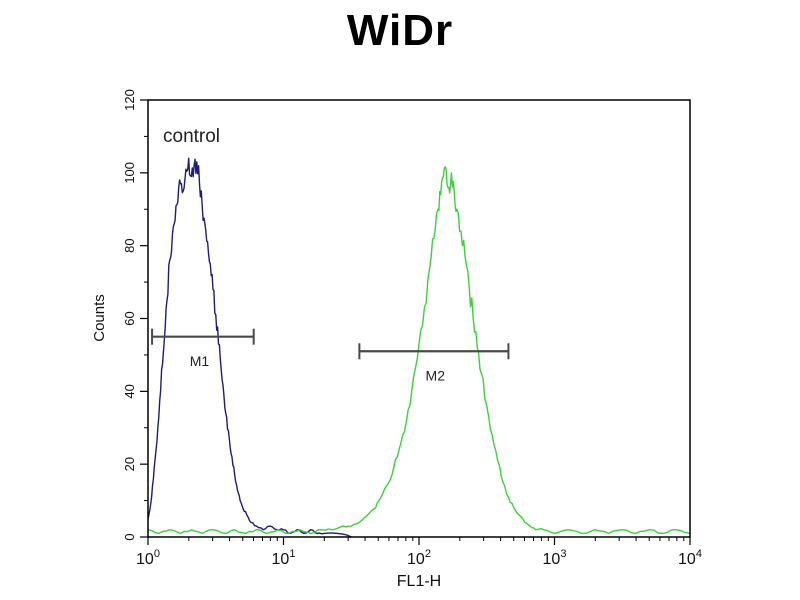 Image resolution: width=800 pixels, height=600 pixels. Describe the element at coordinates (148, 558) in the screenshot. I see `x-tick-label-10e0: 10⁰` at that location.